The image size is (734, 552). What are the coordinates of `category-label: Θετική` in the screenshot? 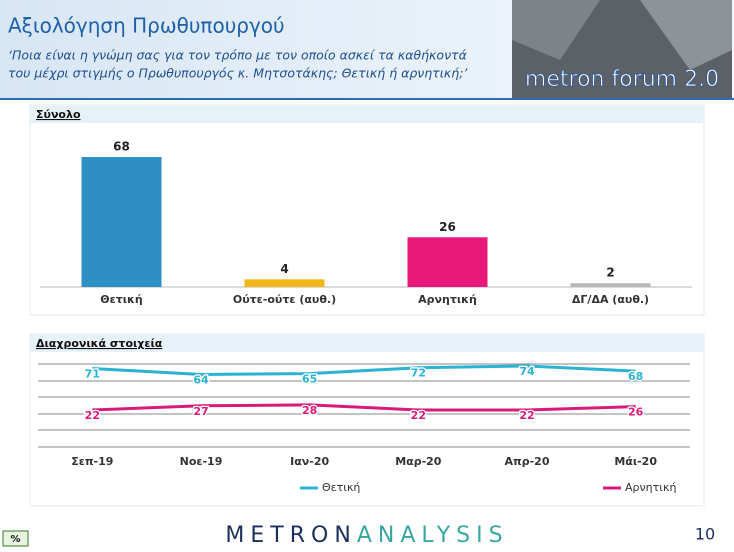 It's located at (121, 299).